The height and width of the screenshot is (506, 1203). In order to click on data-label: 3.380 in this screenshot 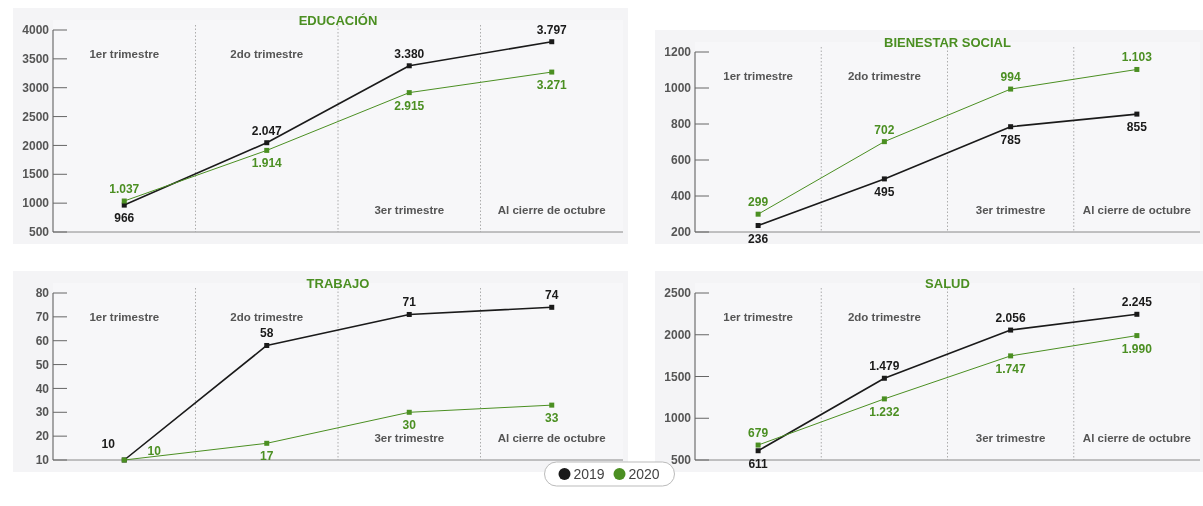, I will do `click(409, 53)`.